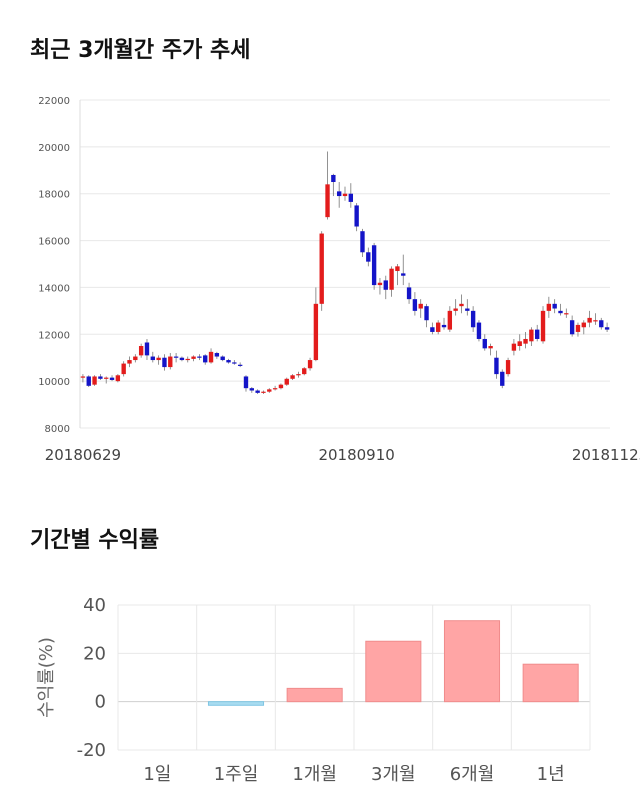 This screenshot has width=640, height=810. What do you see at coordinates (54, 335) in the screenshot?
I see `y-tick-label: 12000` at bounding box center [54, 335].